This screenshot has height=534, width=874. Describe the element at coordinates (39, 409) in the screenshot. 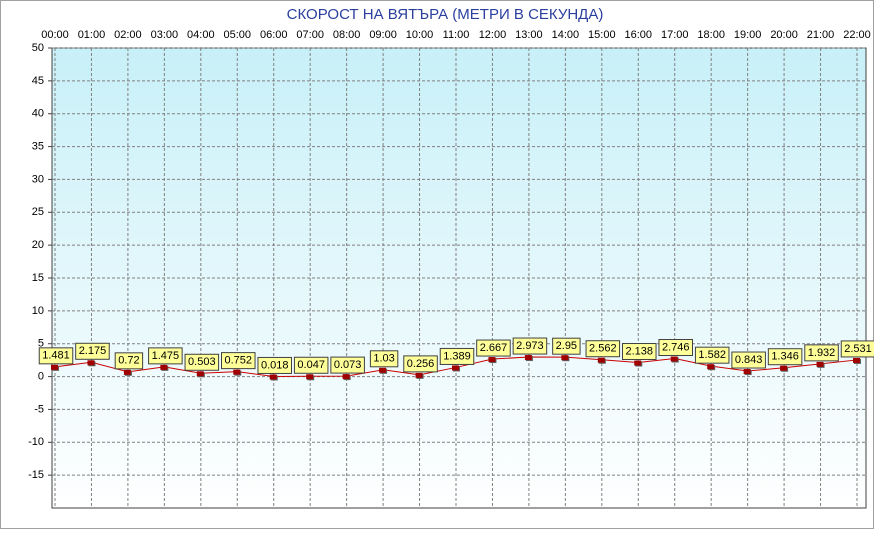

I see `y-tick-label: -5` at that location.